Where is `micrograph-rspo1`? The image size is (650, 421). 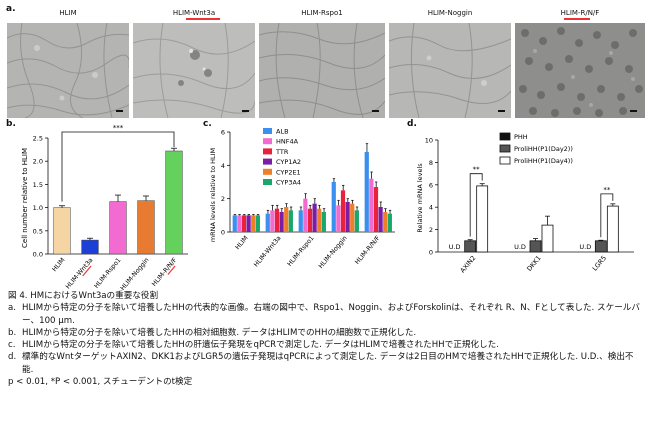 micrograph-rspo1 is located at coordinates (322, 70).